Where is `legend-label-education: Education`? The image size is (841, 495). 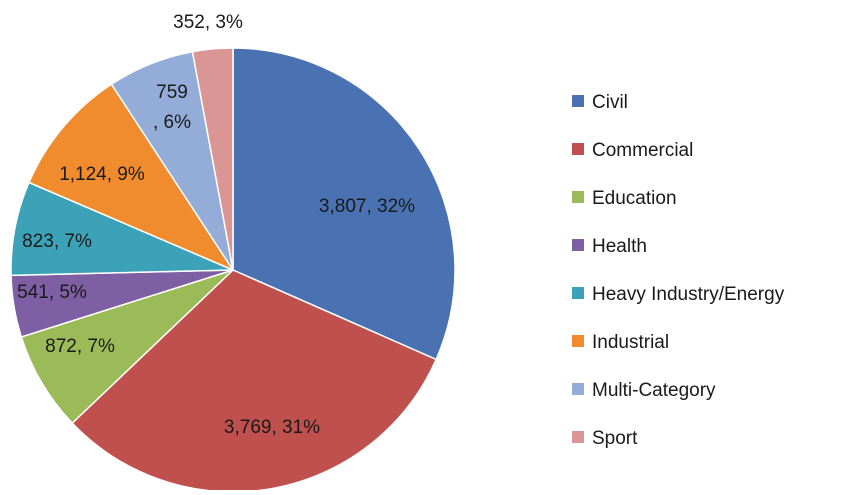 legend-label-education: Education is located at coordinates (634, 198).